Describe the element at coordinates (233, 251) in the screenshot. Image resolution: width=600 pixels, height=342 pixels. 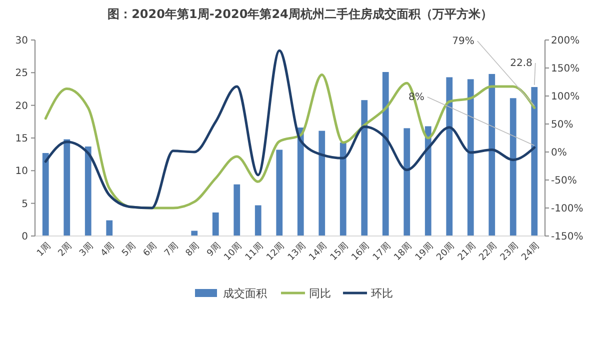
I see `x-tick-label: 10周` at that location.